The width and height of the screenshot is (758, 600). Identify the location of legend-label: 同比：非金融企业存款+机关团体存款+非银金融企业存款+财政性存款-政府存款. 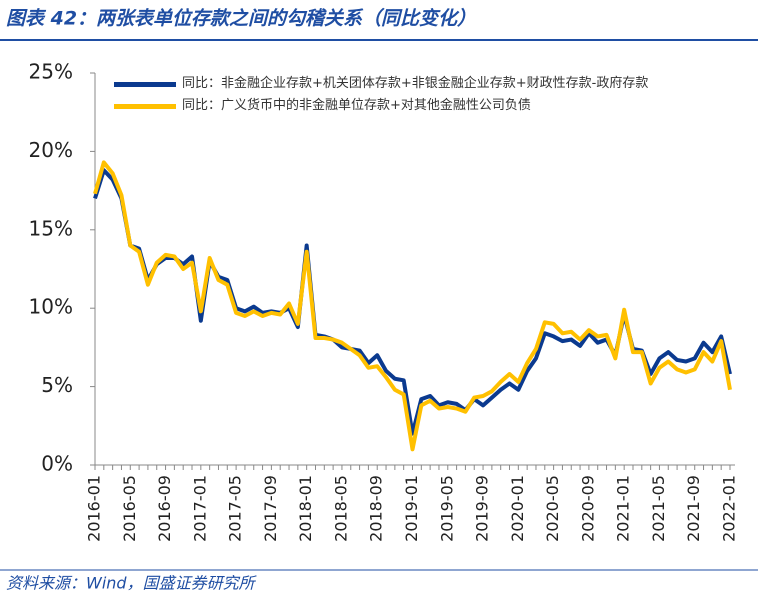
(415, 83).